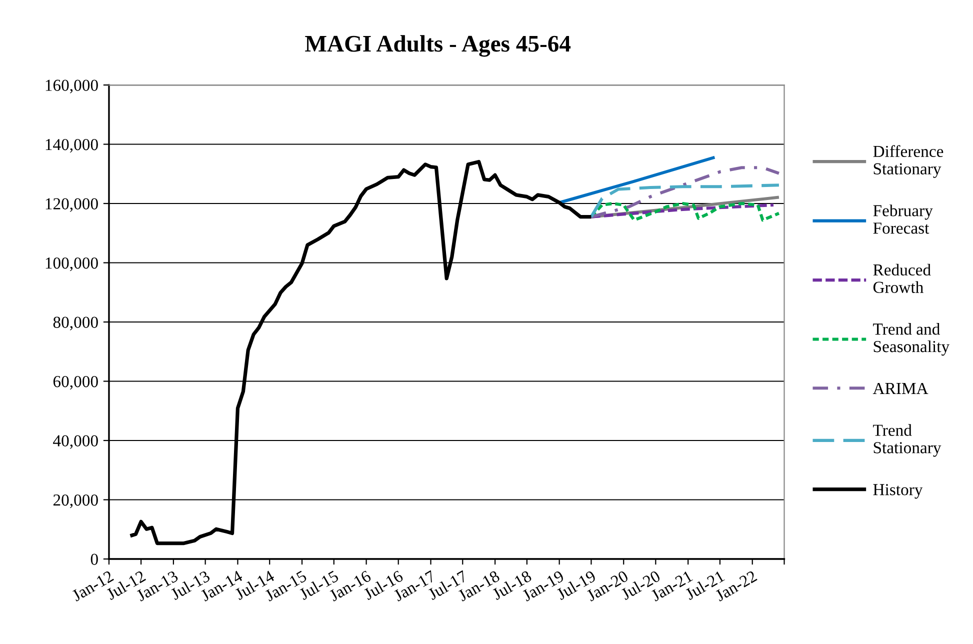  Describe the element at coordinates (908, 161) in the screenshot. I see `legend-label: Difference Stationary` at that location.